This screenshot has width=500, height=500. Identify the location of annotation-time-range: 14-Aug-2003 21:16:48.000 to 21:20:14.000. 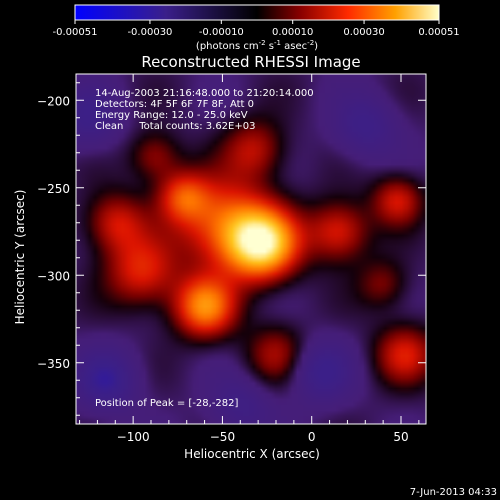
(204, 93).